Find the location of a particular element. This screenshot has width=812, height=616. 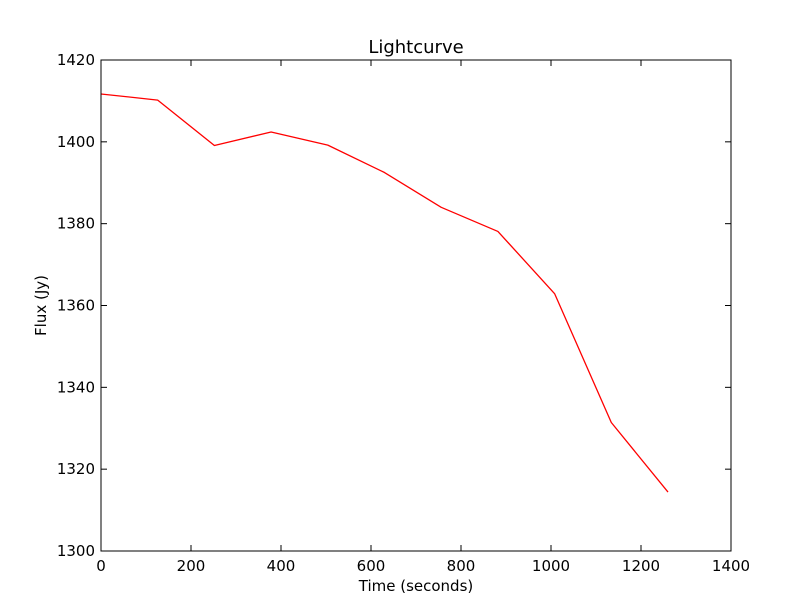

y-tick-label: 1320 is located at coordinates (76, 469).